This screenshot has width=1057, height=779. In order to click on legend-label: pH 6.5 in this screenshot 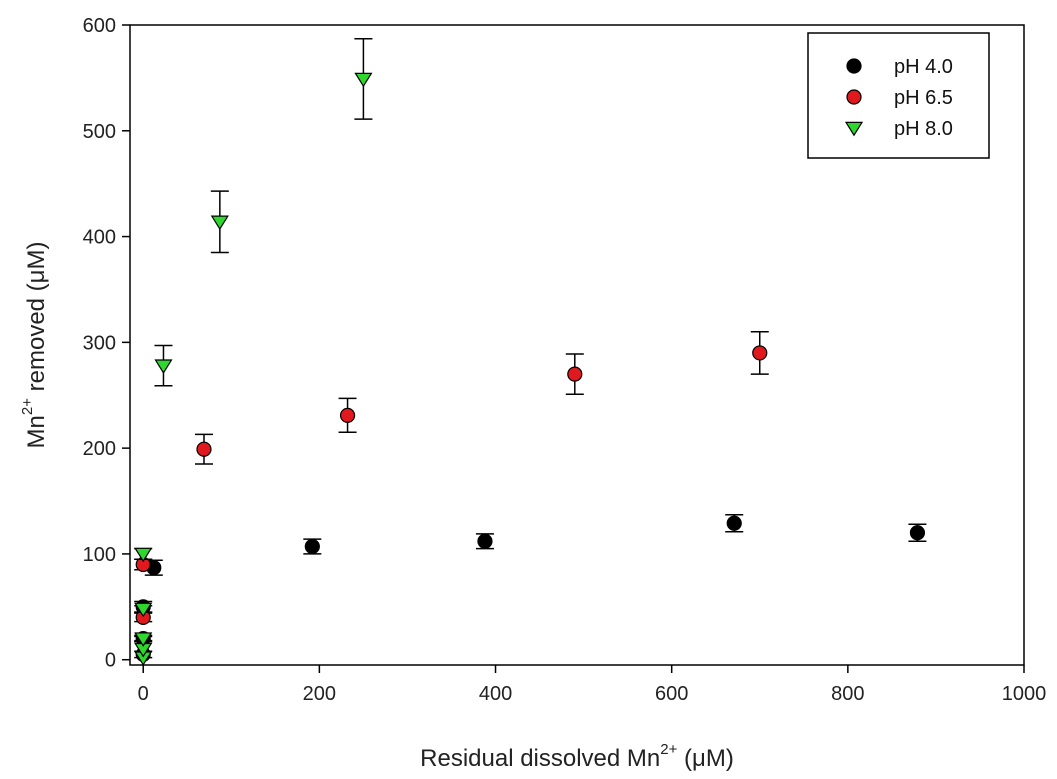, I will do `click(923, 98)`.